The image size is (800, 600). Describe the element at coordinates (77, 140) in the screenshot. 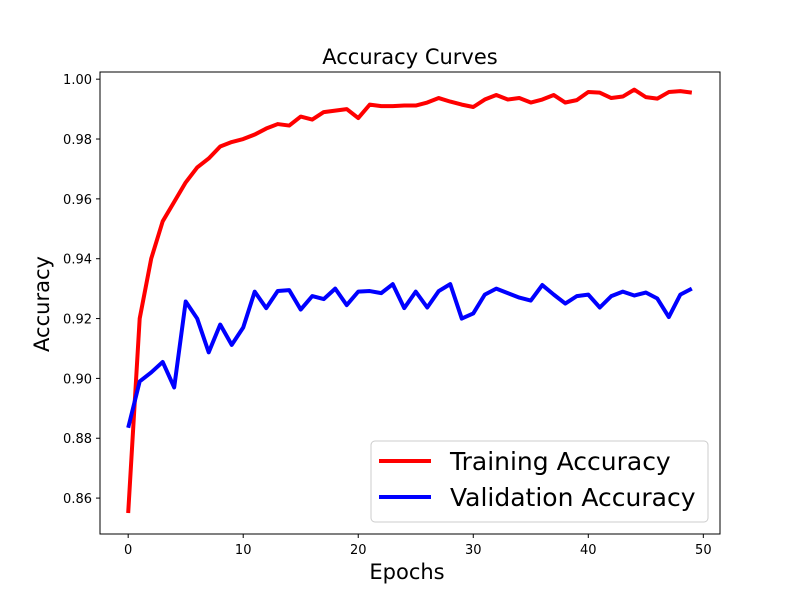

I see `y-tick-label: 0.98` at that location.